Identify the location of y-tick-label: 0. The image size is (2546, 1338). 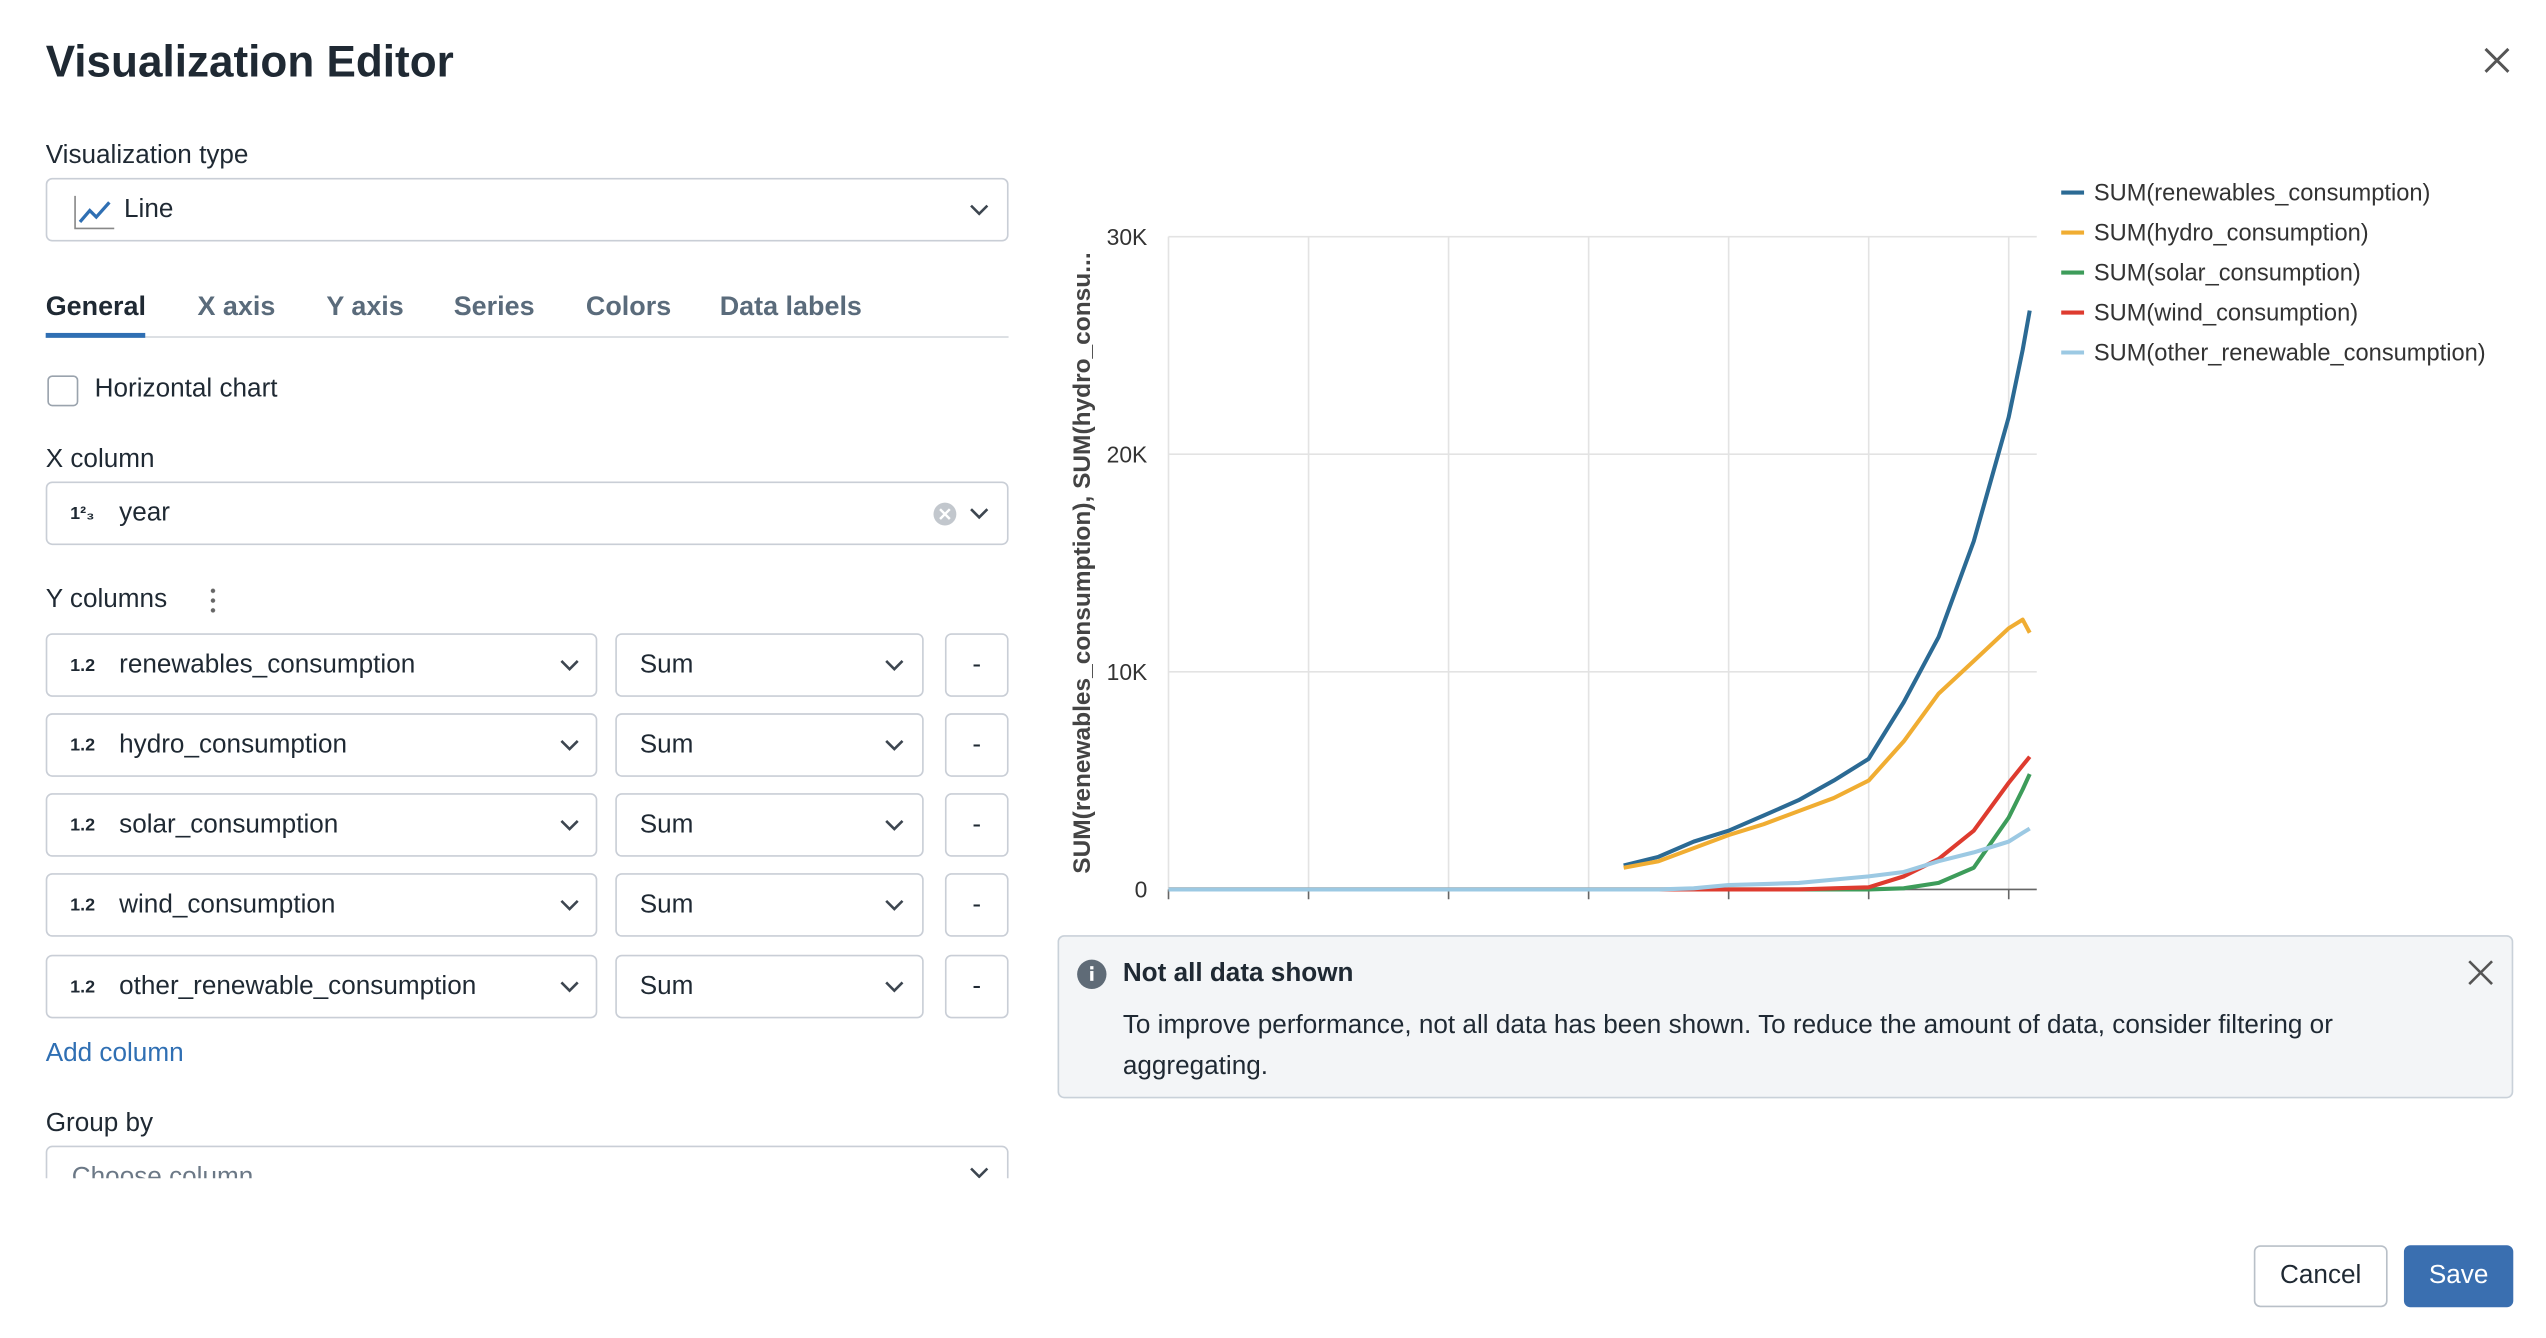
(1141, 890).